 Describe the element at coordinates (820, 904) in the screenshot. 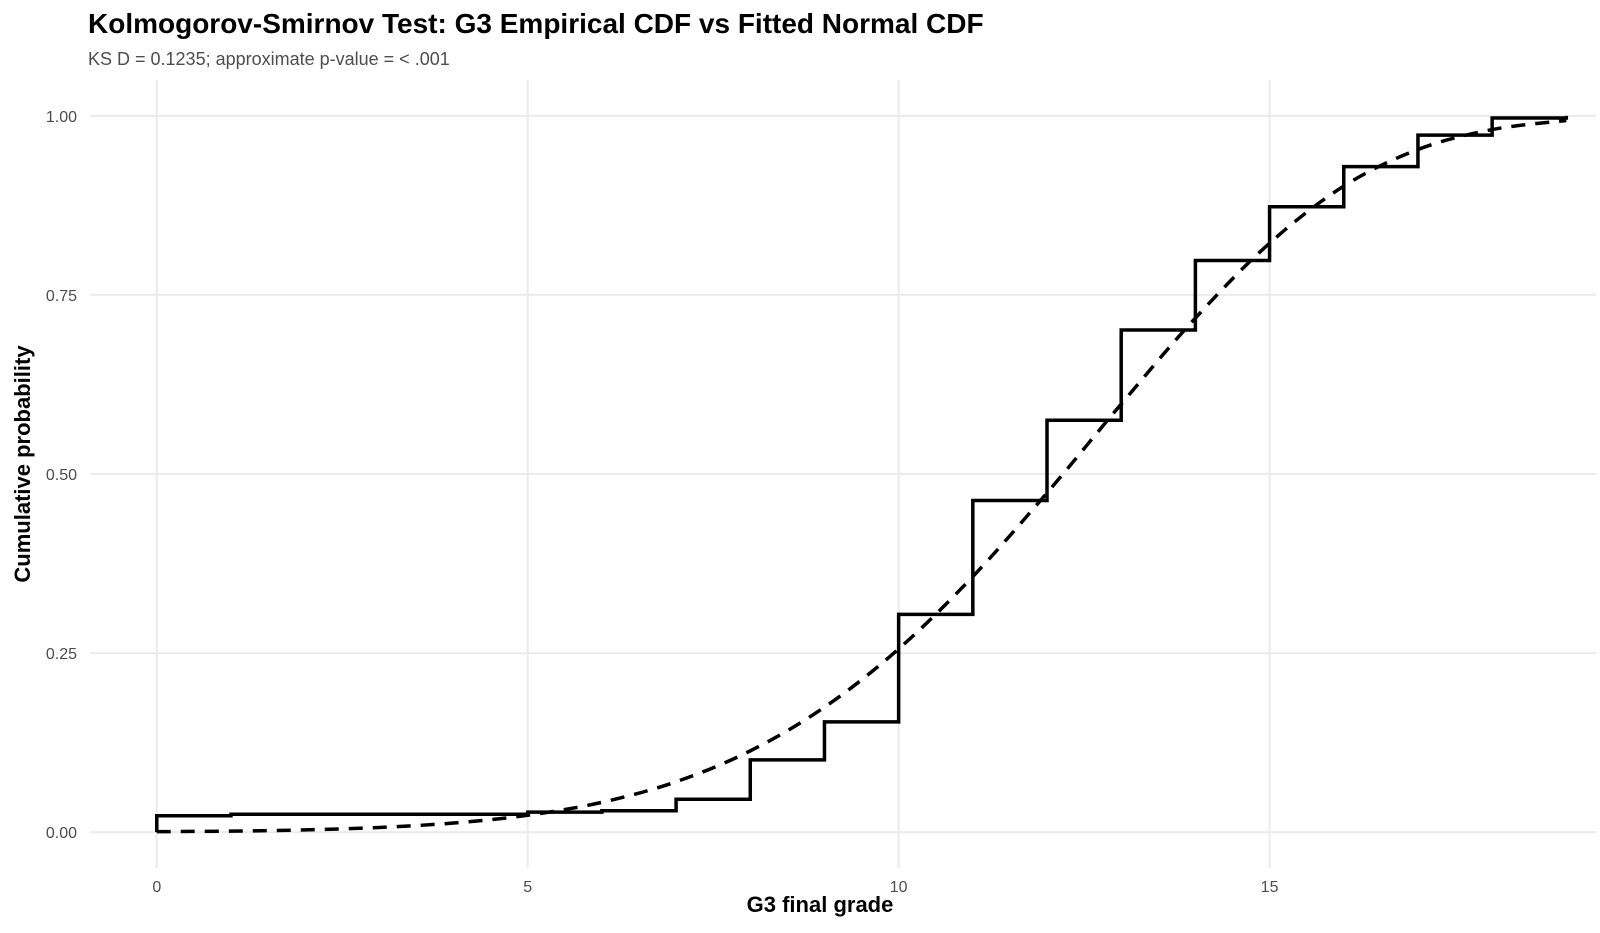

I see `x-axis-title: G3 final grade` at that location.